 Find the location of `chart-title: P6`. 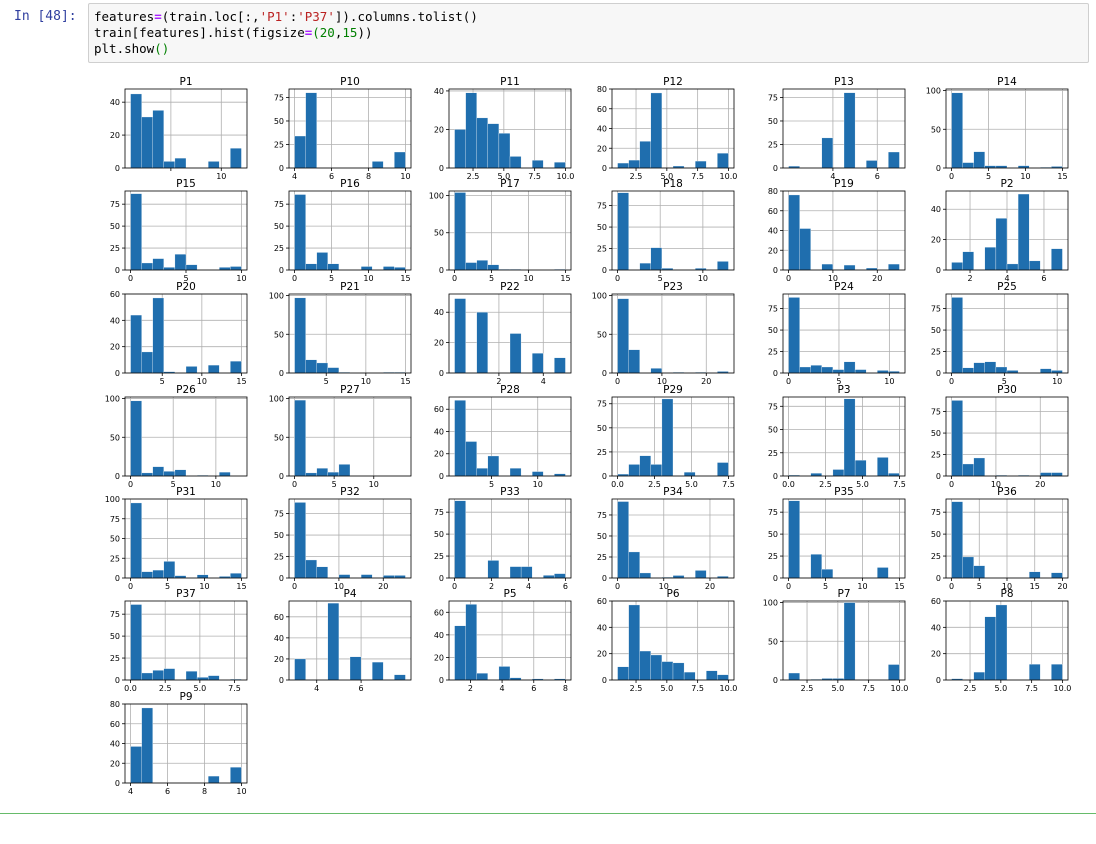

chart-title: P6 is located at coordinates (672, 594).